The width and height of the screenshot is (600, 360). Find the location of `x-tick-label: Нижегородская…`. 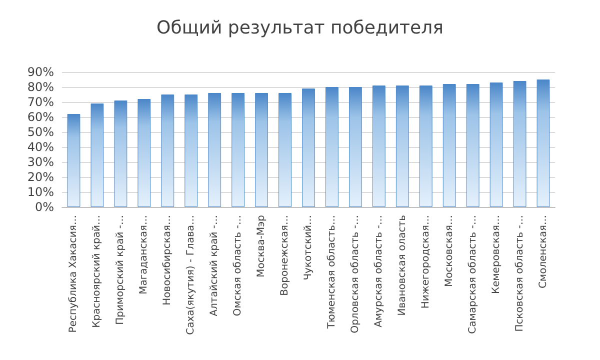

x-tick-label: Нижегородская… is located at coordinates (426, 262).